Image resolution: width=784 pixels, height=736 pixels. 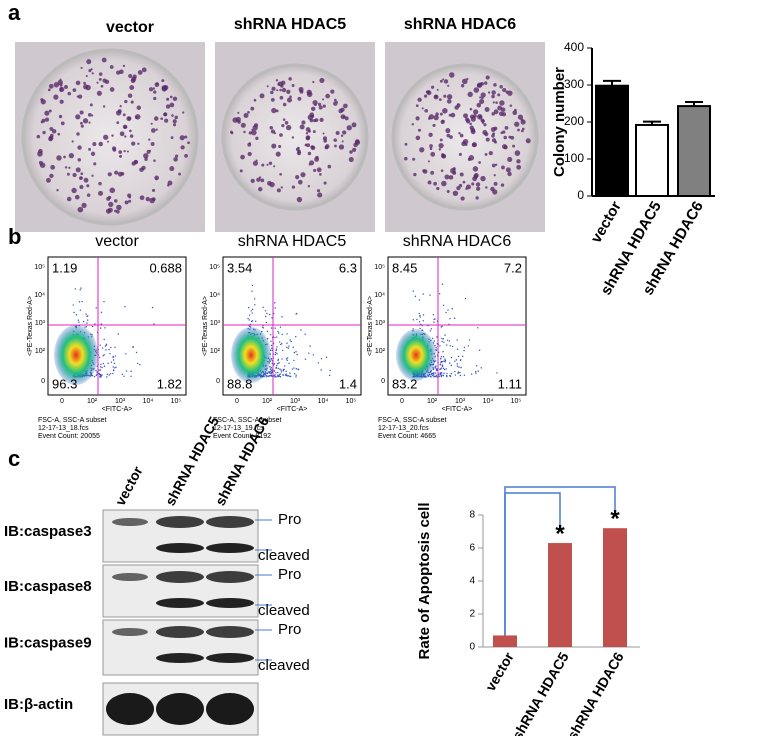 What do you see at coordinates (407, 436) in the screenshot?
I see `flow-footer: Event Count: 4665` at bounding box center [407, 436].